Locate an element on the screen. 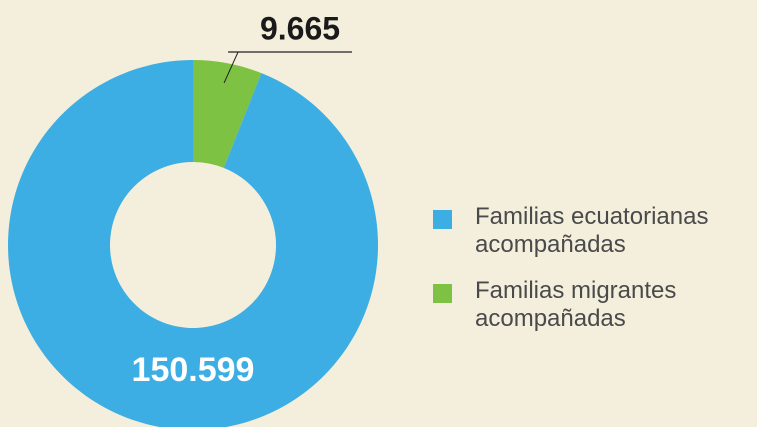  legend-label: Familias ecuatorianas acompañadas is located at coordinates (592, 230).